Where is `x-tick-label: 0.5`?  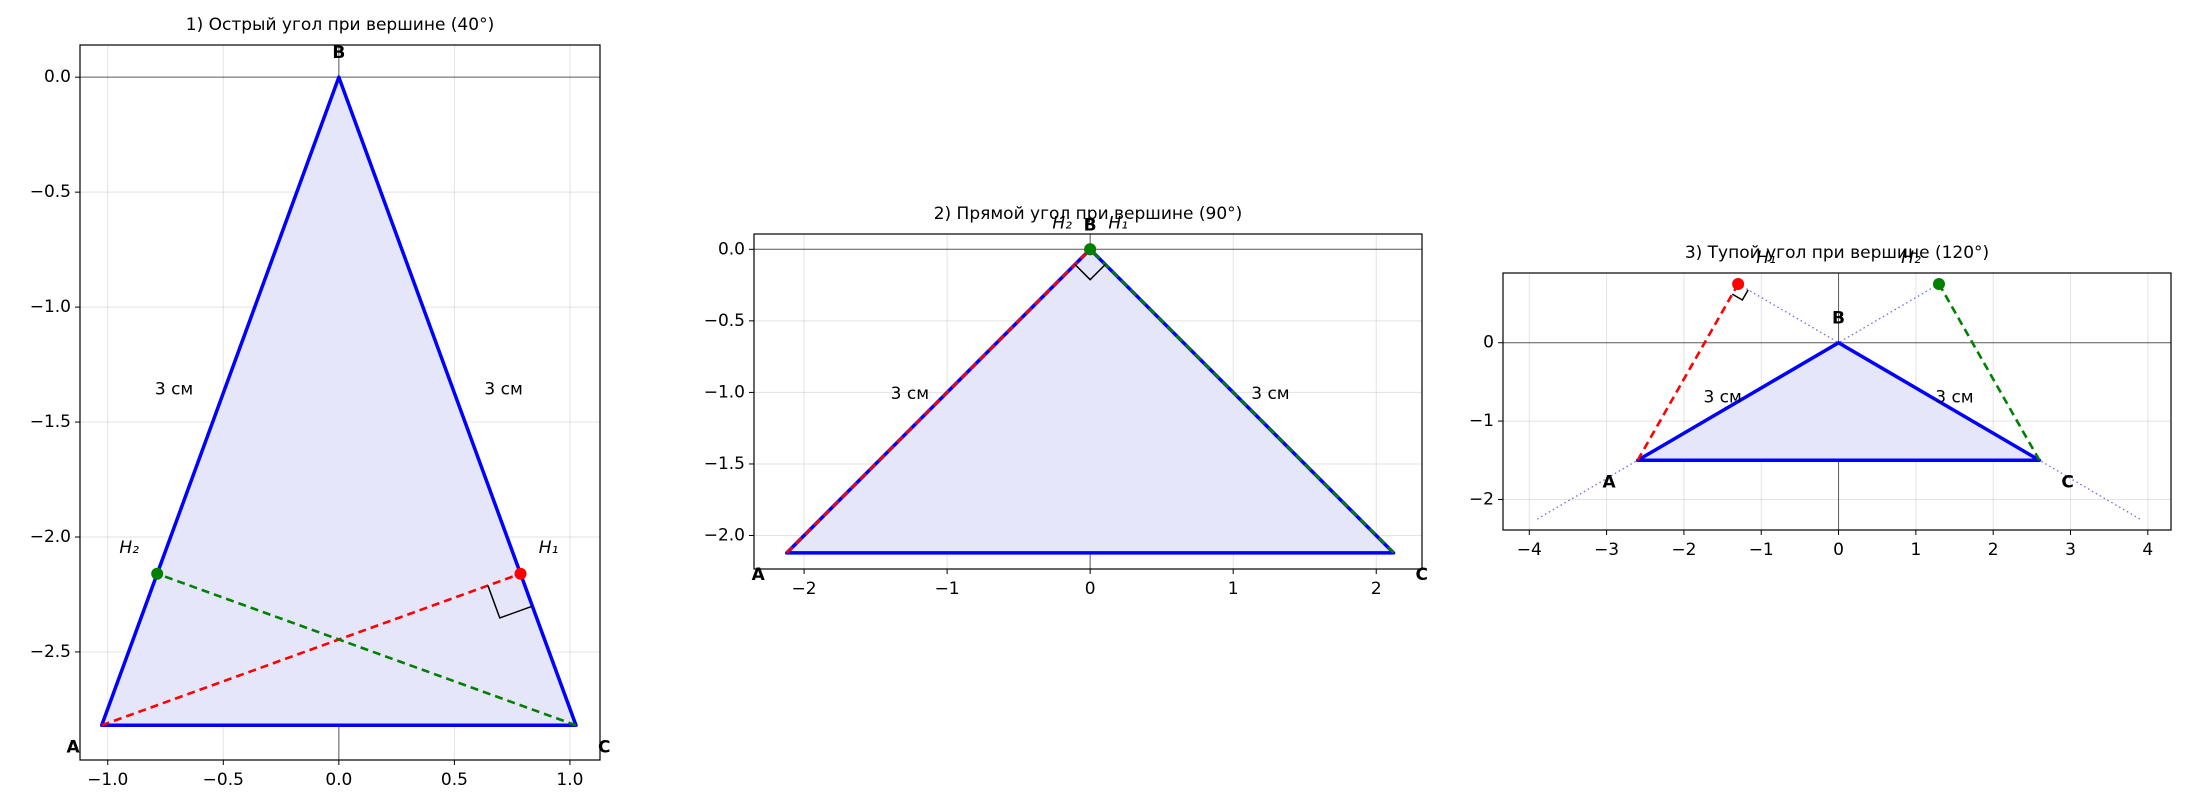 x-tick-label: 0.5 is located at coordinates (454, 780).